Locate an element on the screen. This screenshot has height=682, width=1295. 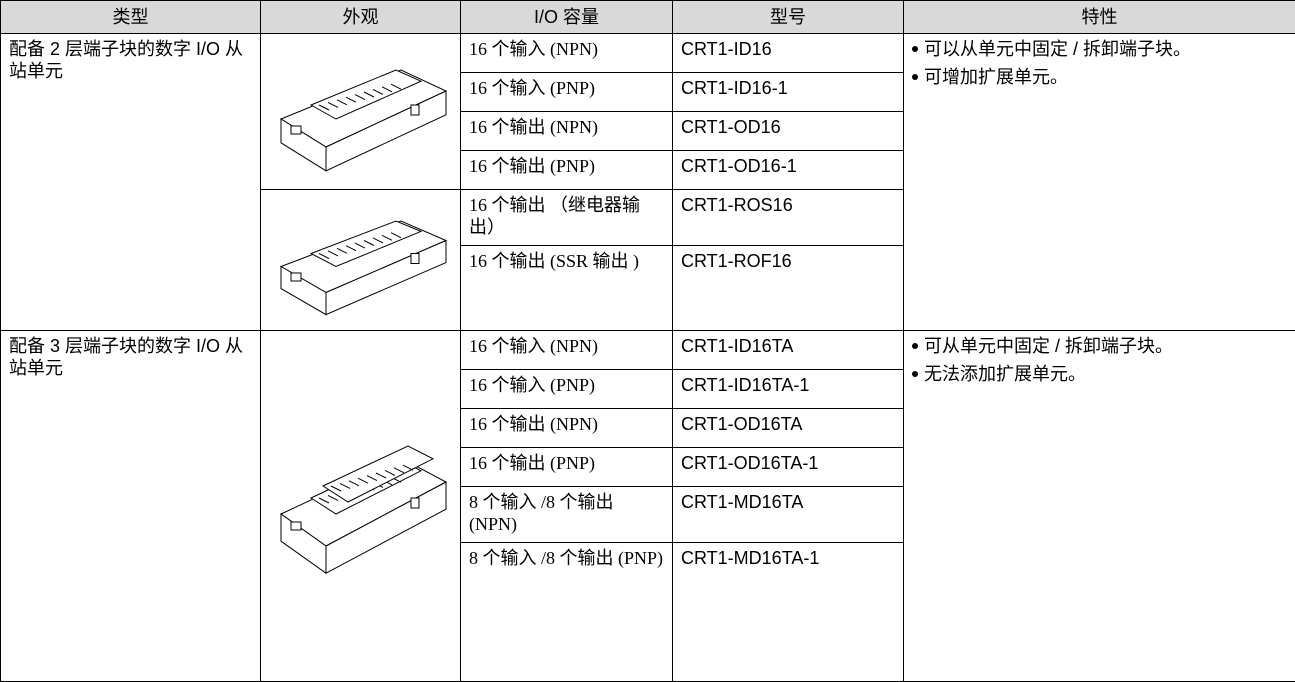
model-cell: CRT1-ID16-1 is located at coordinates (788, 92).